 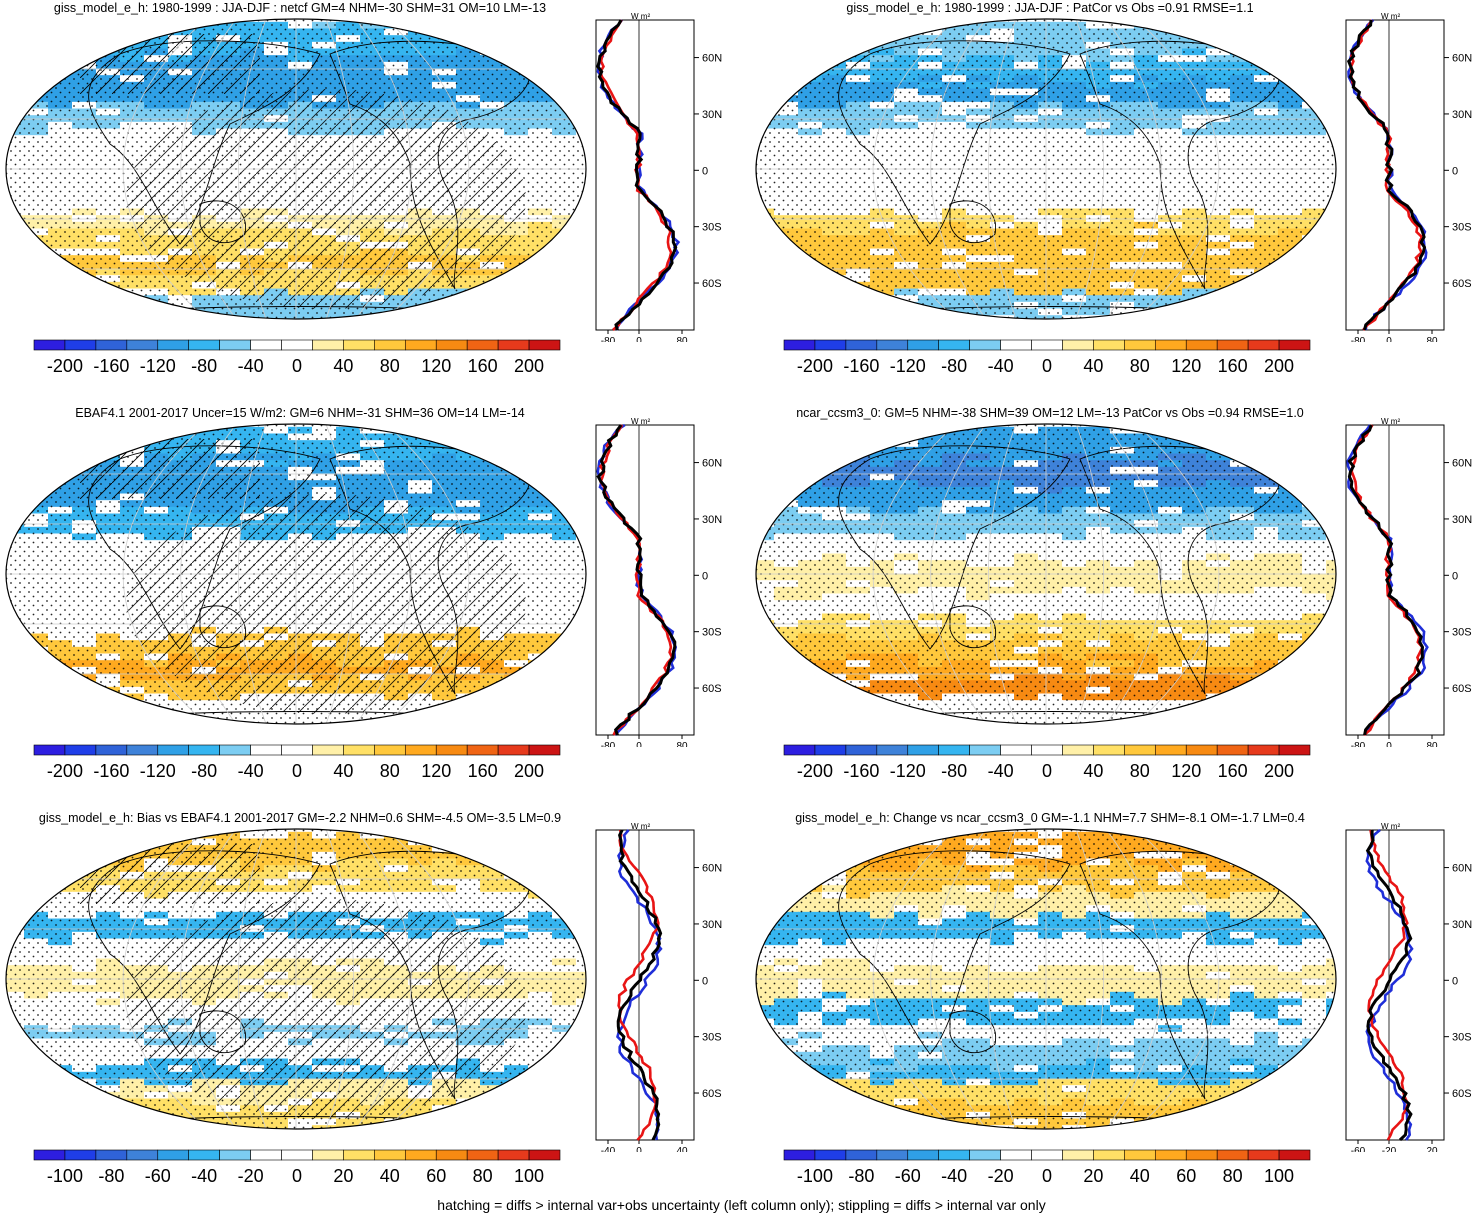 I want to click on profile-line-red, so click(x=636, y=580).